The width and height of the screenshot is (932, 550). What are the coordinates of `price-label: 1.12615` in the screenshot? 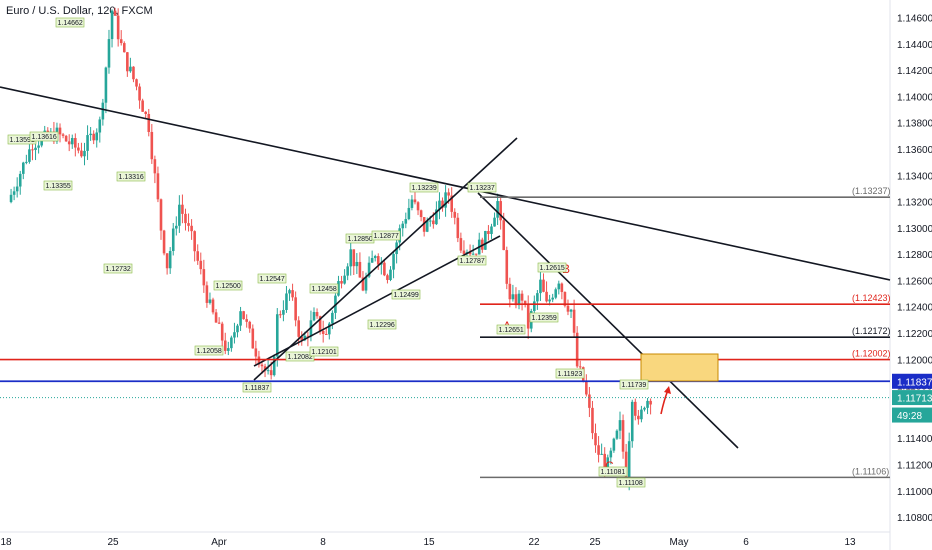 It's located at (552, 268).